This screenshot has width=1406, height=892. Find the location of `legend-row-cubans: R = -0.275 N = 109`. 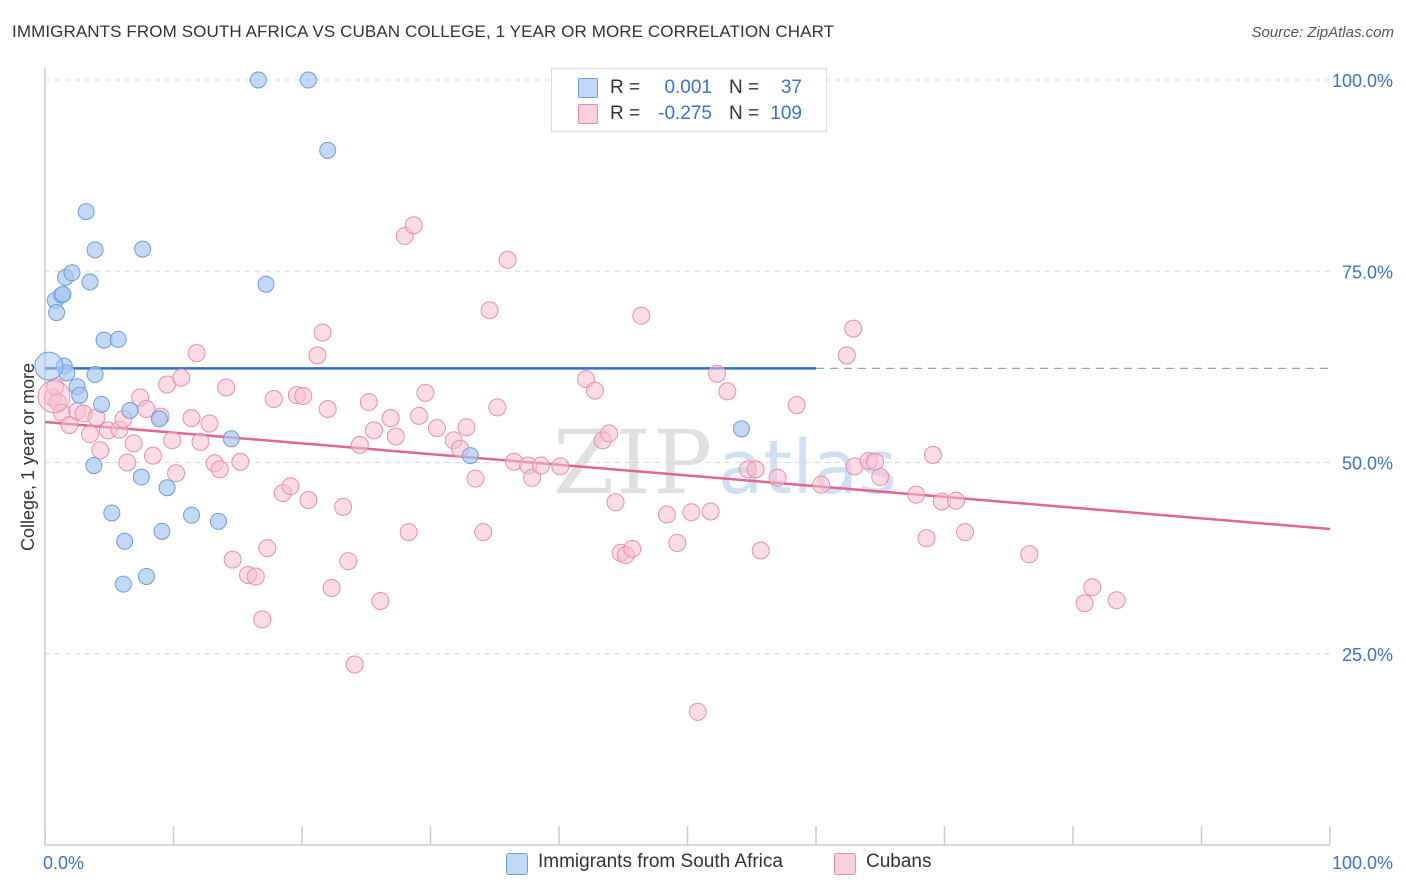

legend-row-cubans: R = -0.275 N = 109 is located at coordinates (689, 114).